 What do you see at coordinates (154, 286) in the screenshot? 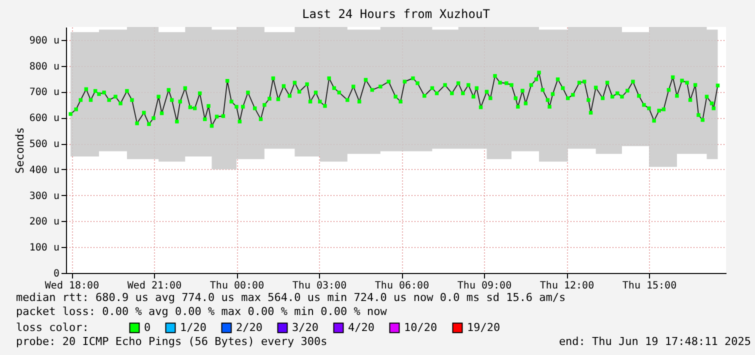
I see `x-tick-label: Wed 21:00` at bounding box center [154, 286].